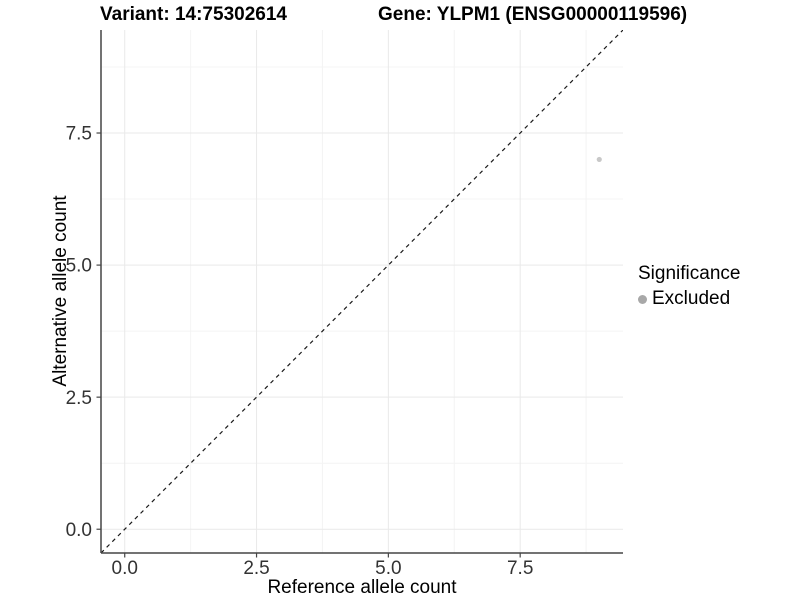 The width and height of the screenshot is (800, 600). I want to click on x-tick-label: 7.5, so click(520, 568).